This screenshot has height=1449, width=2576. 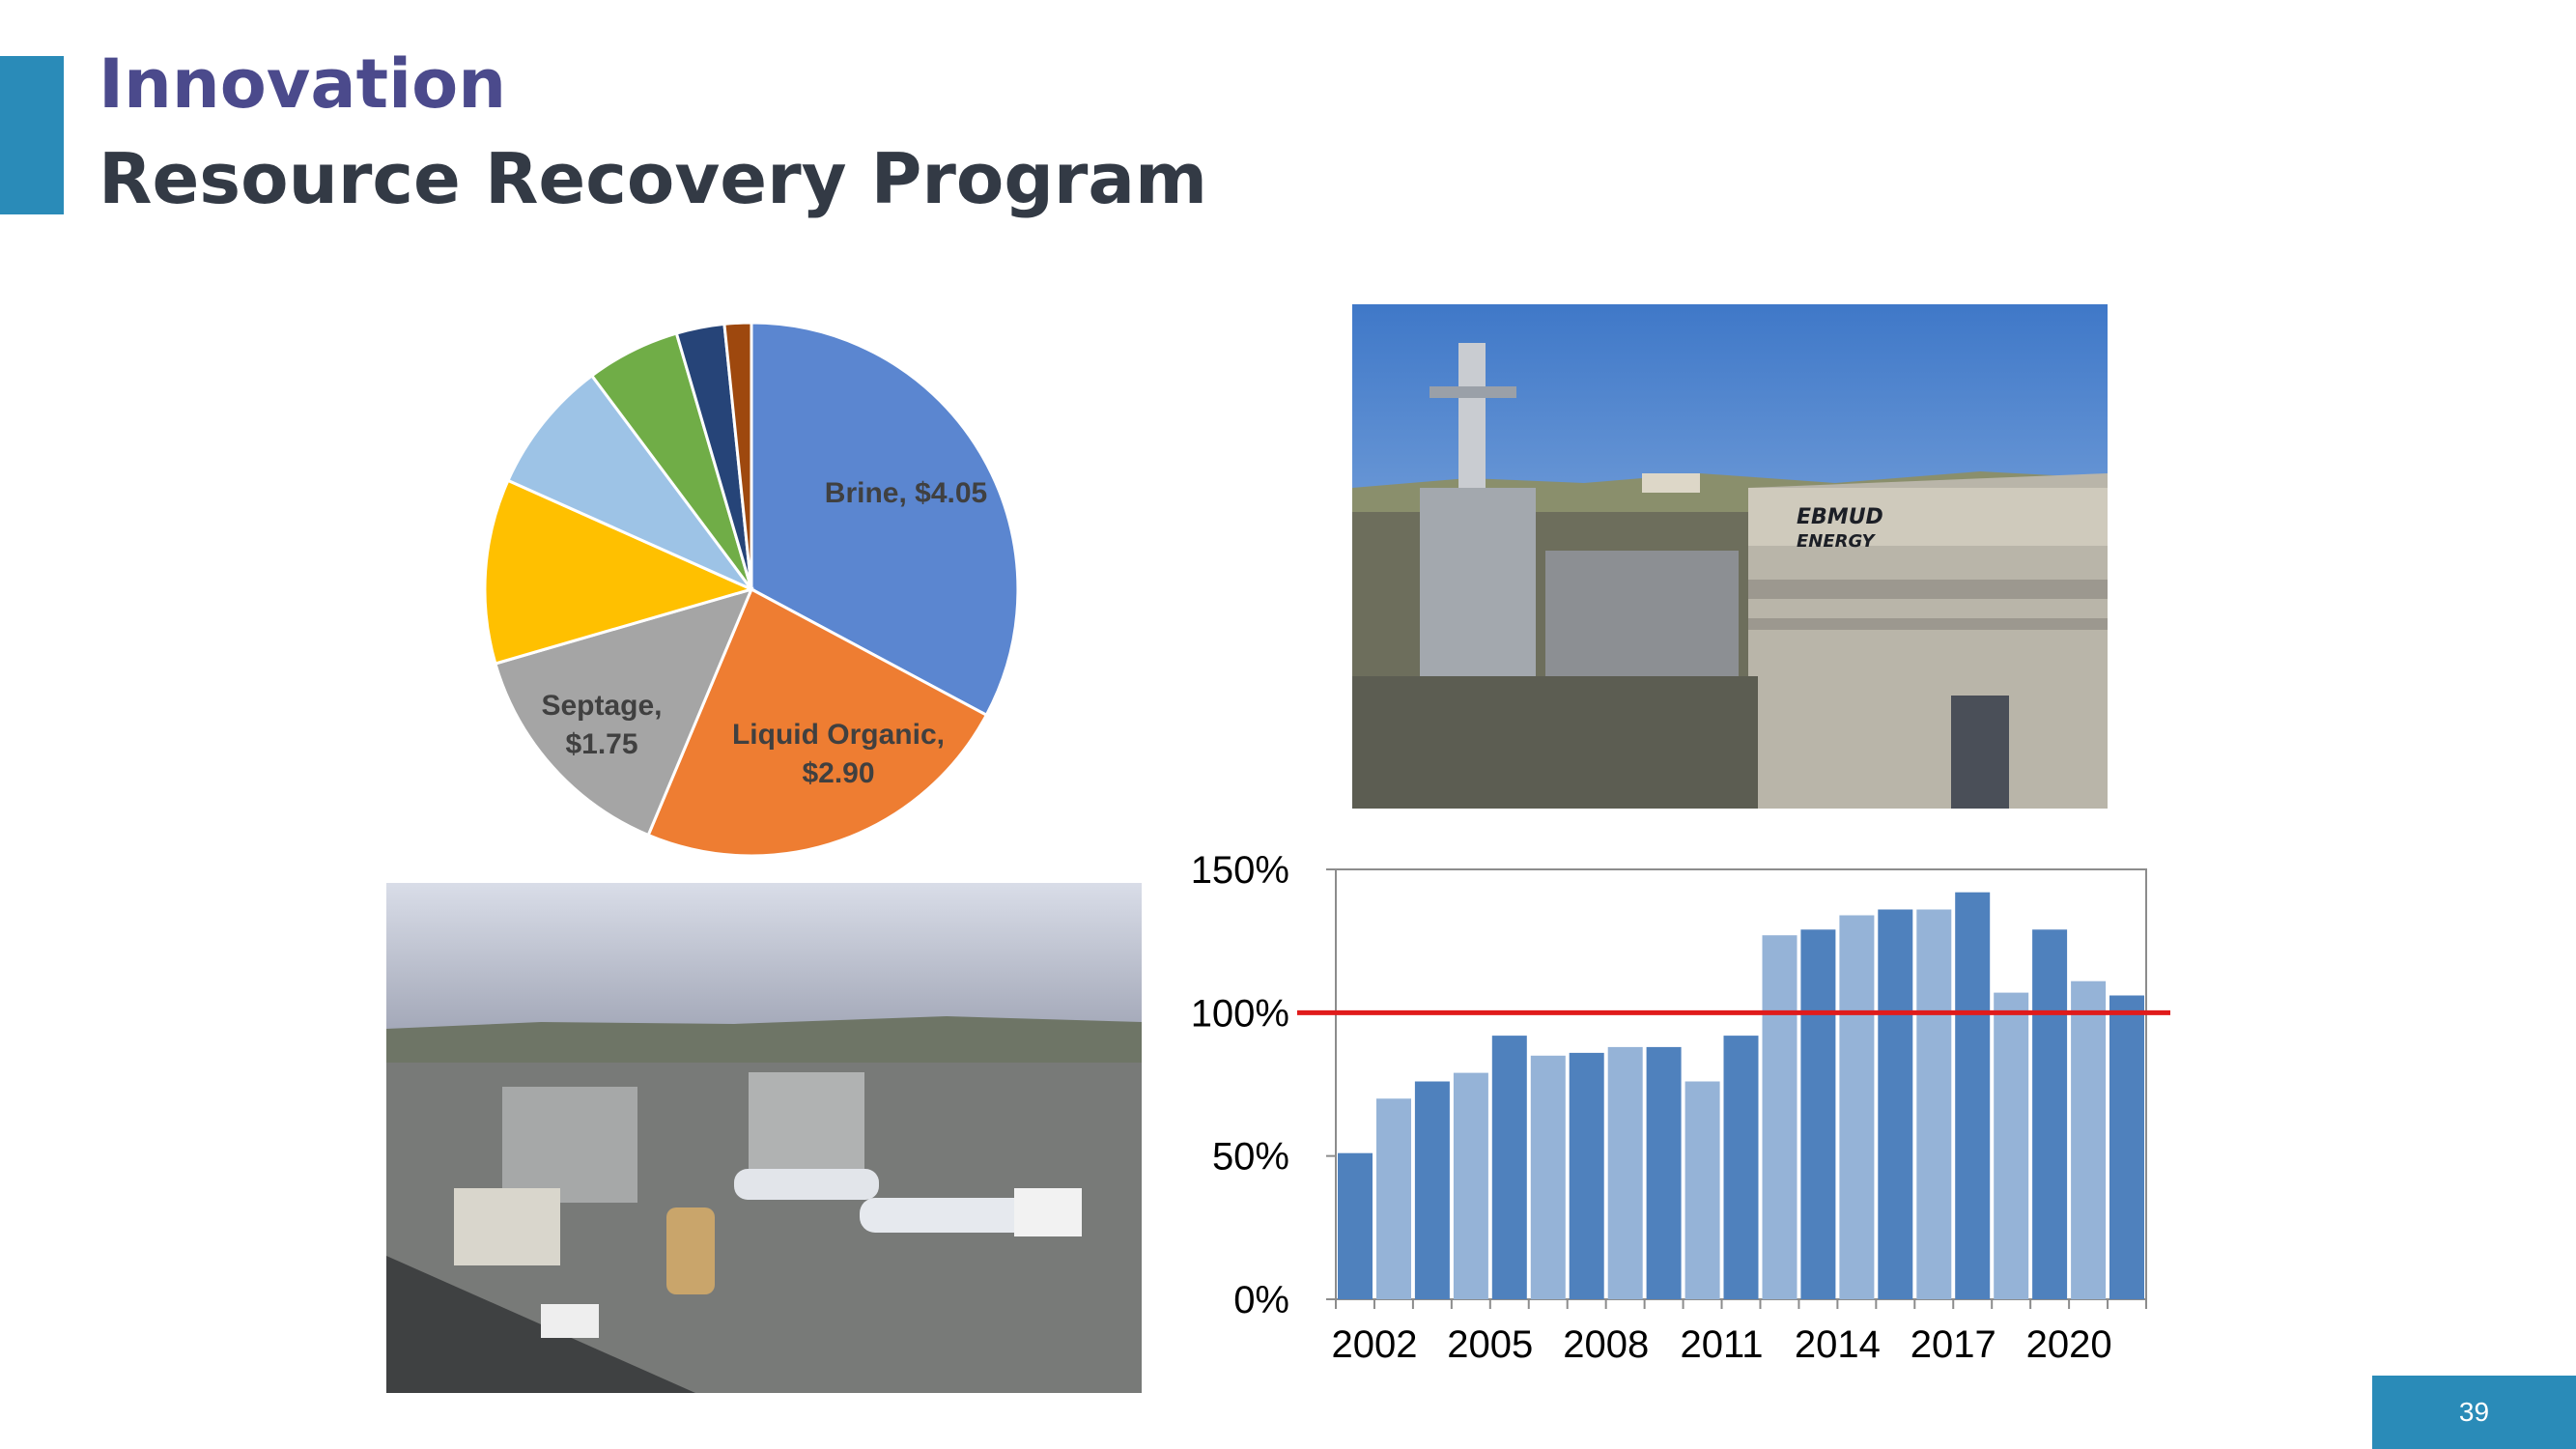 What do you see at coordinates (303, 84) in the screenshot?
I see `slide-title: Innovation` at bounding box center [303, 84].